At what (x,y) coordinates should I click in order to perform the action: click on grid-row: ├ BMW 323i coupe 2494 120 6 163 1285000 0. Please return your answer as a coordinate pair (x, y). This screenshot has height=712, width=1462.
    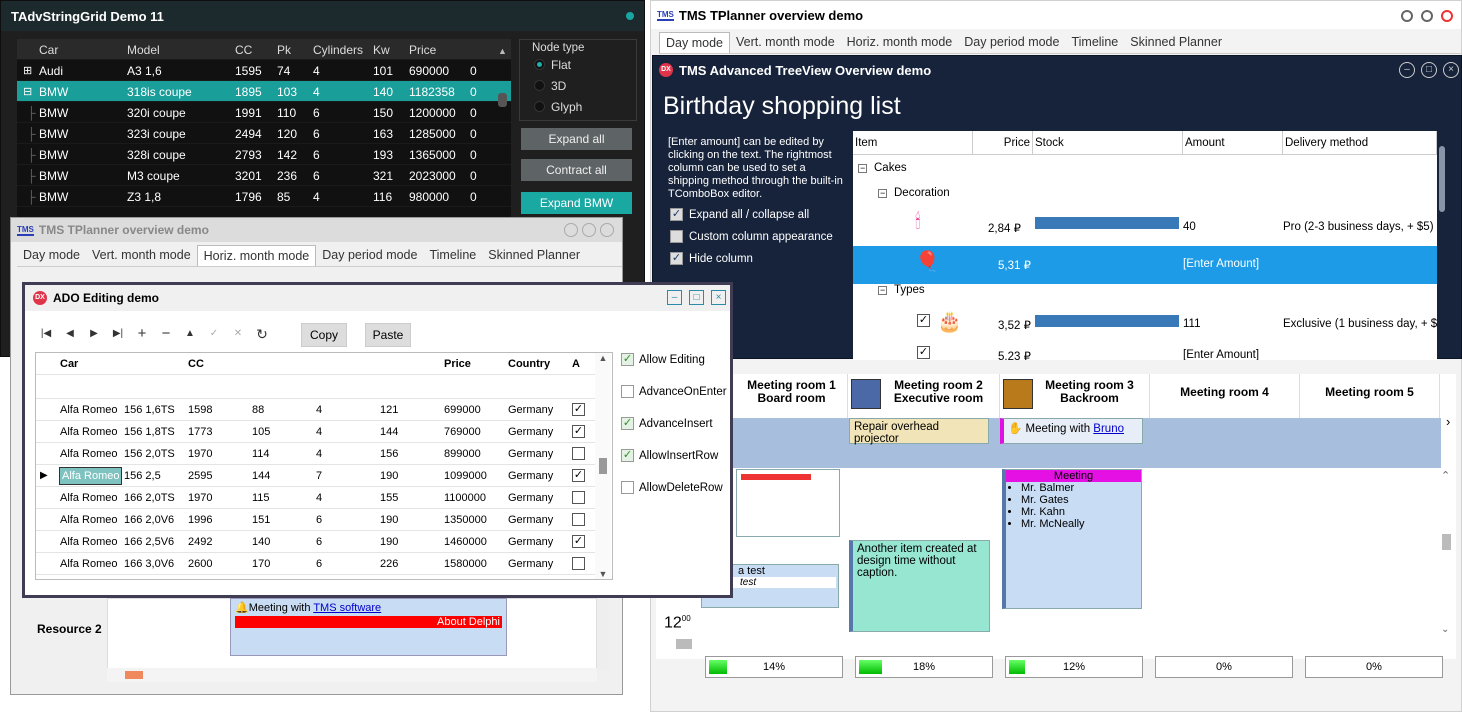
    Looking at the image, I should click on (264, 133).